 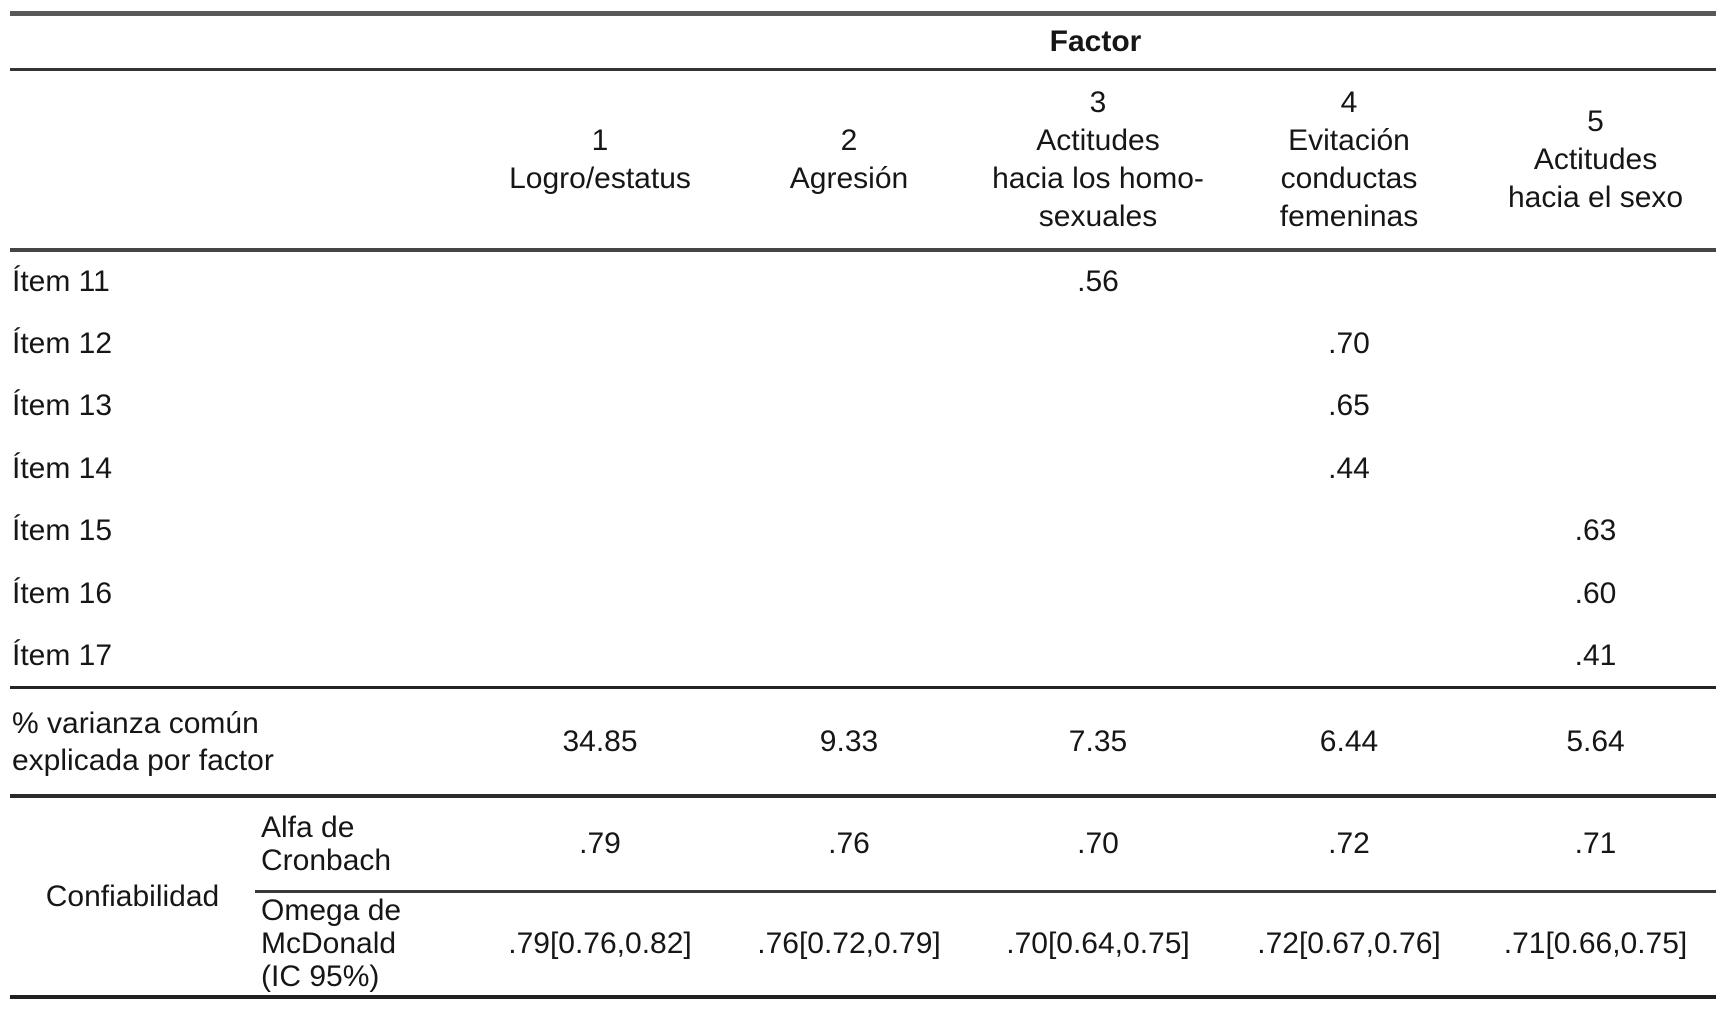 I want to click on omega-cell: .79[0.76,0.82], so click(x=600, y=943).